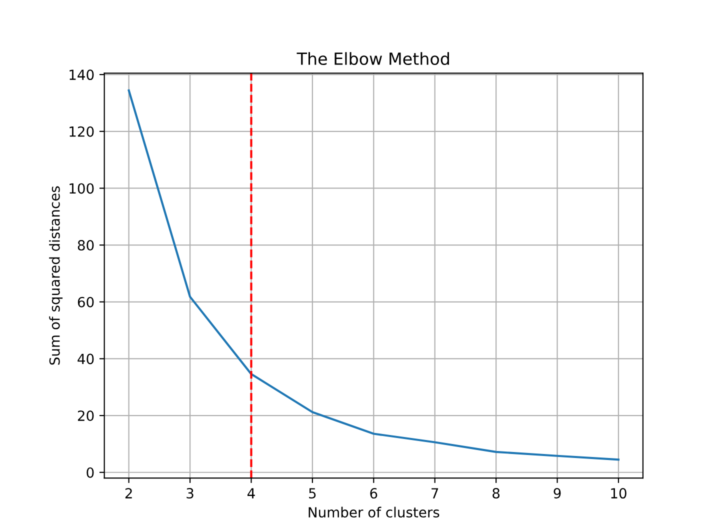 The height and width of the screenshot is (530, 705). What do you see at coordinates (90, 472) in the screenshot?
I see `y-tick-label: 0` at bounding box center [90, 472].